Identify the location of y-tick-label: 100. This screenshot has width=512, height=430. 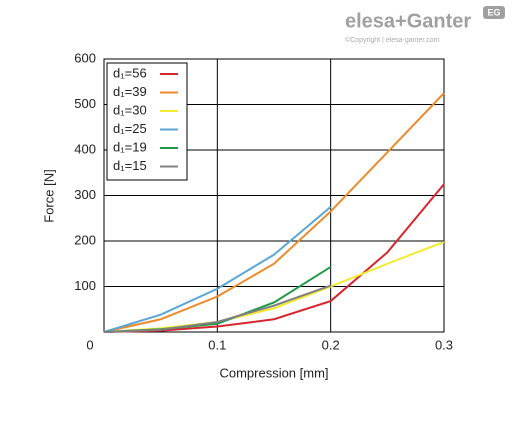
(85, 285).